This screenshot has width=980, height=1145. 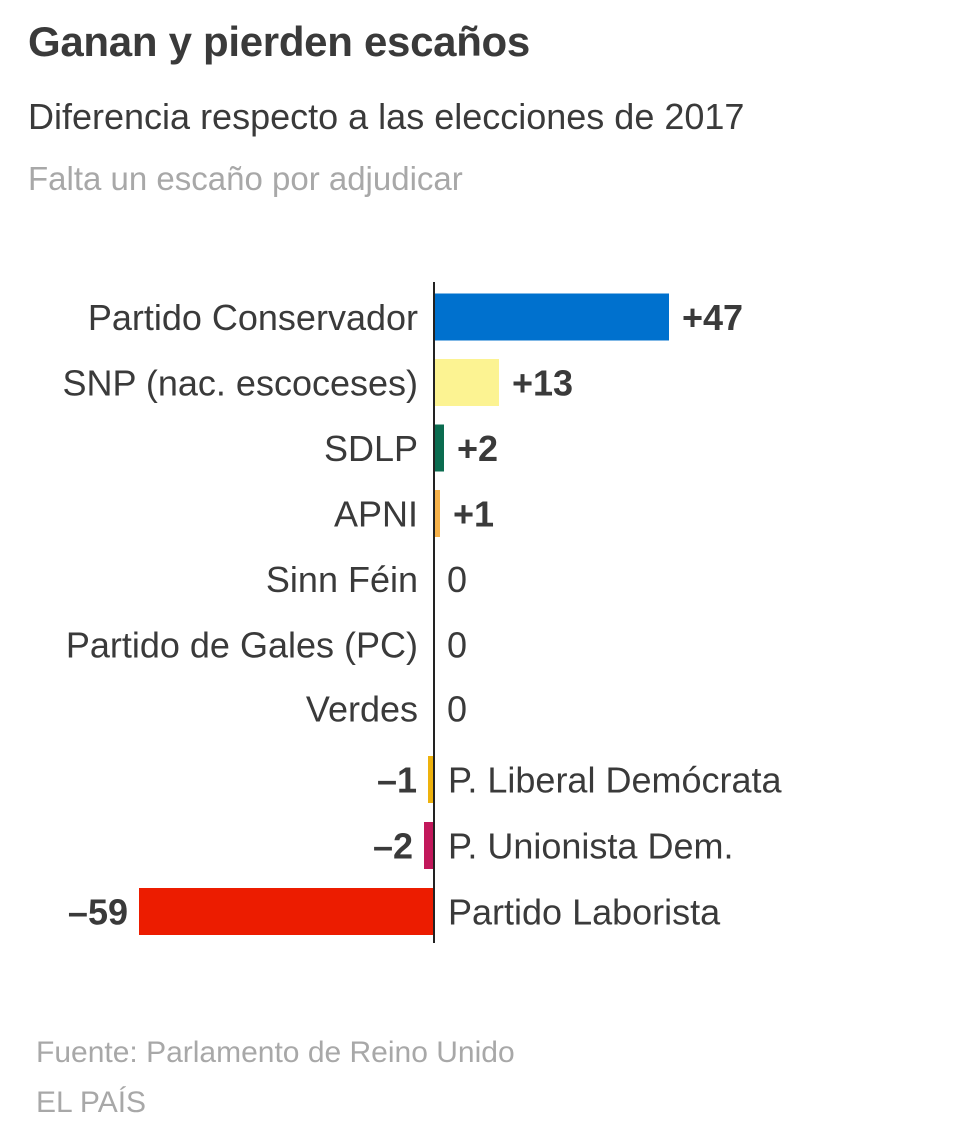 I want to click on category-label: Partido Laborista, so click(x=584, y=912).